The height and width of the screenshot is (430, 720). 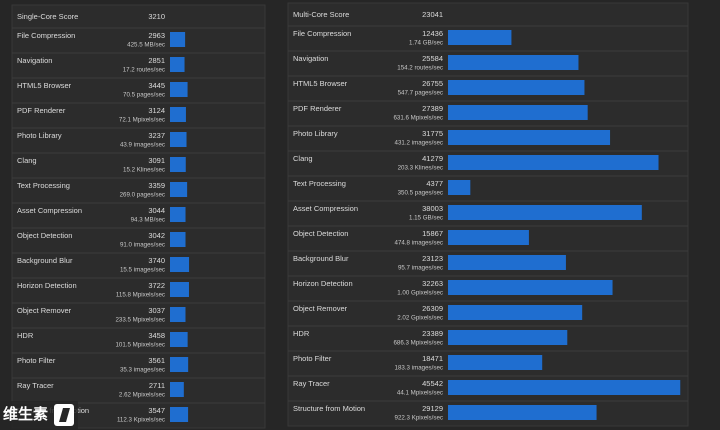 I want to click on test-rate: 1.00 Gpixels/sec, so click(x=420, y=293).